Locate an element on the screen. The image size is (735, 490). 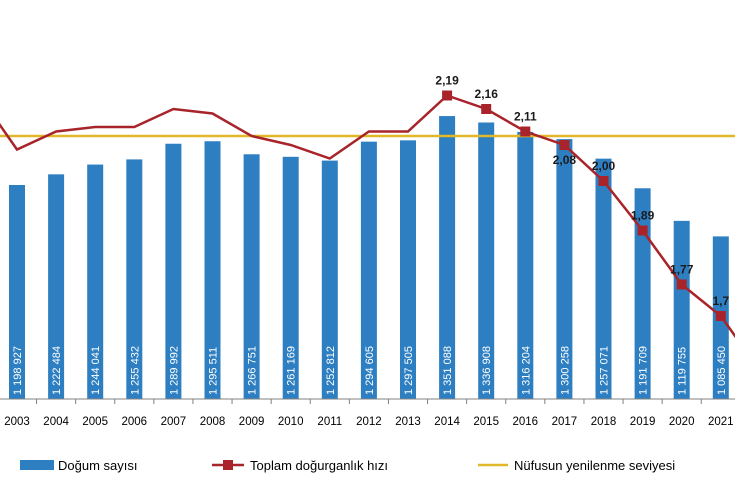
bar-2007 is located at coordinates (173, 271).